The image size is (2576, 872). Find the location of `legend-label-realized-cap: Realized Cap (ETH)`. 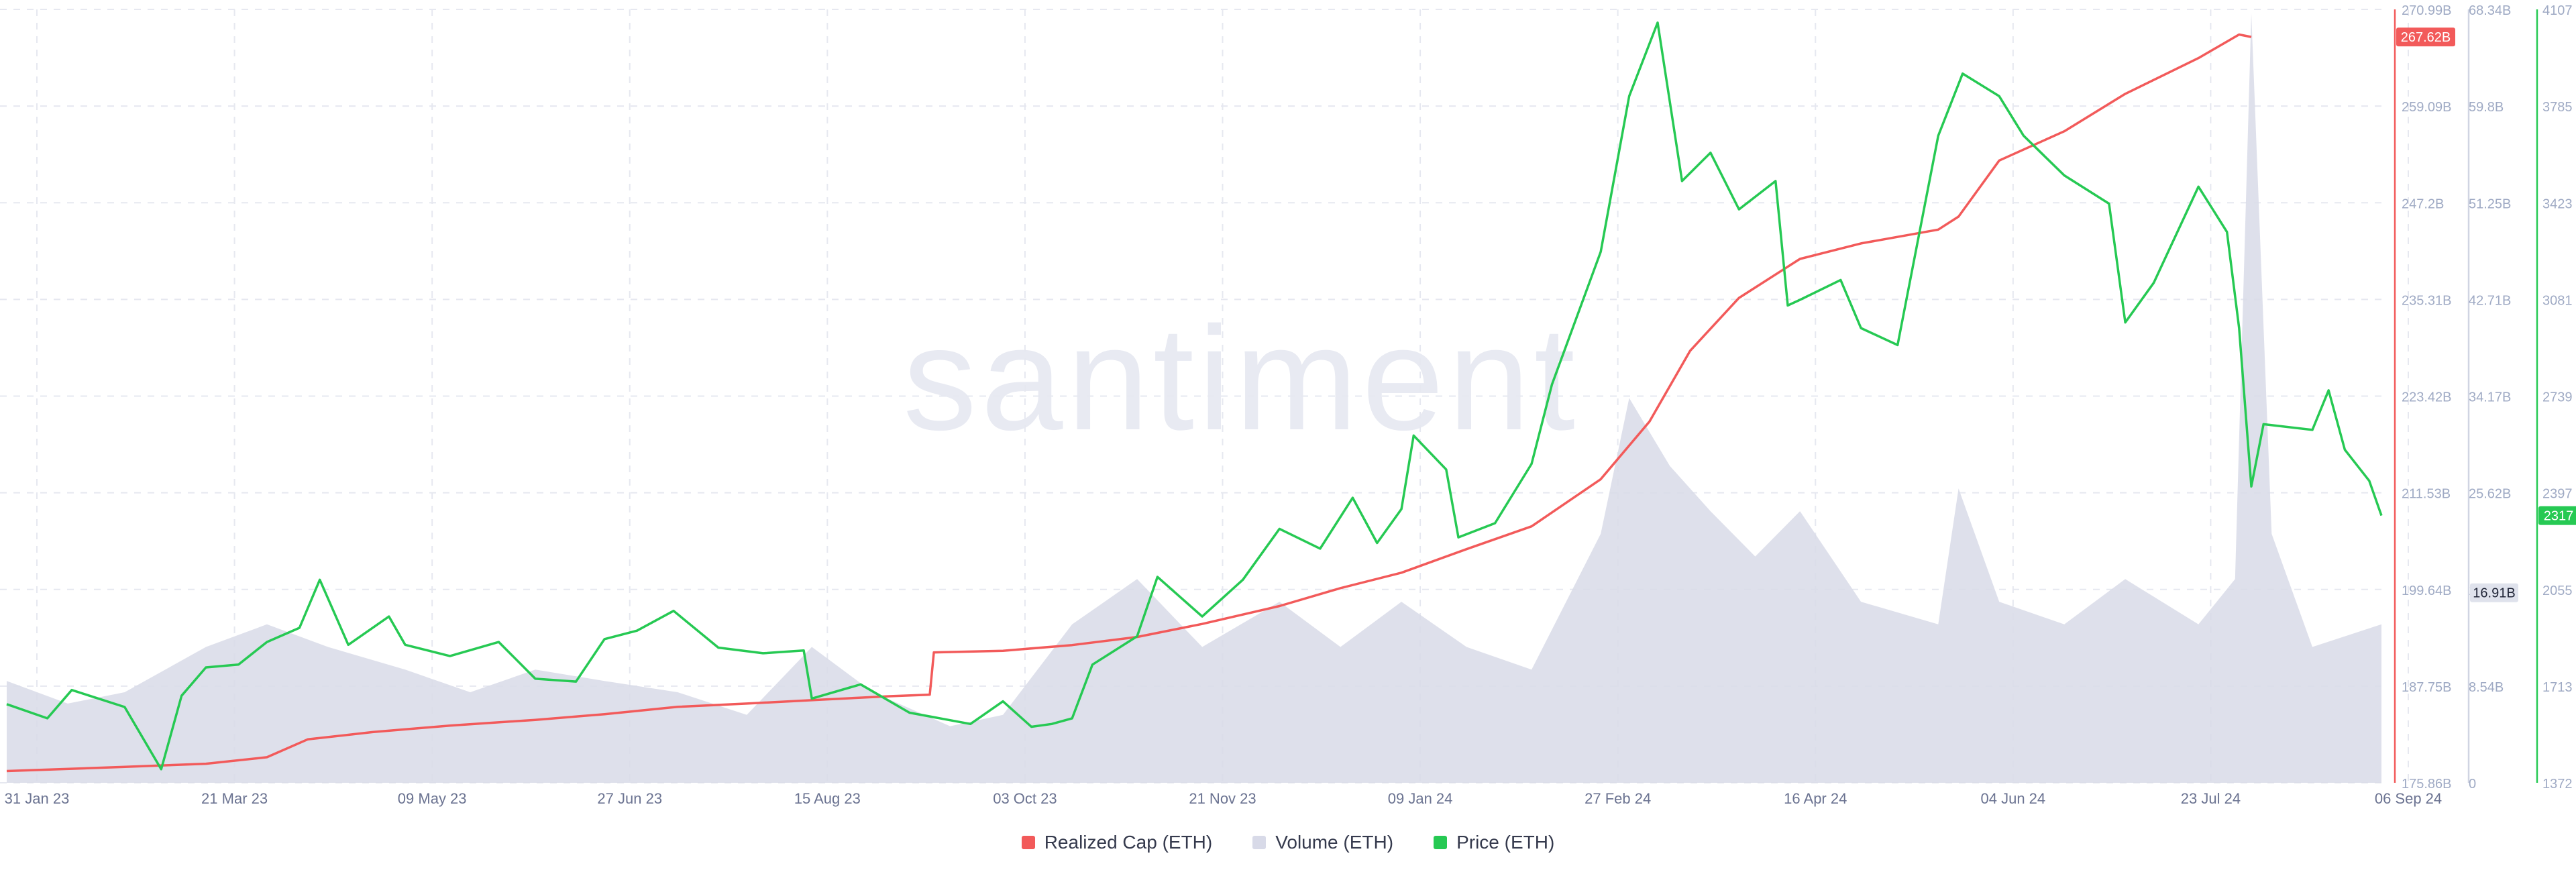

legend-label-realized-cap: Realized Cap (ETH) is located at coordinates (1128, 843).